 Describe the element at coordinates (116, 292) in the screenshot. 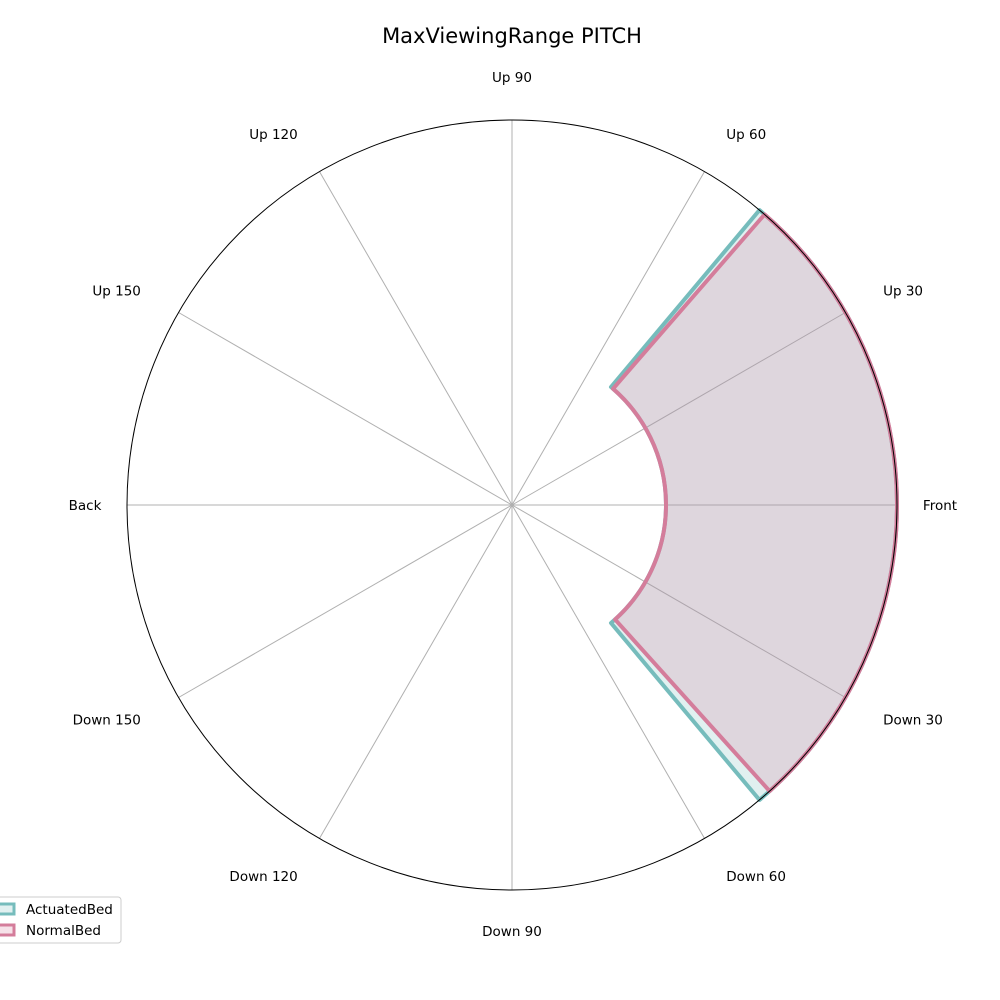

I see `angle-label: Up 150` at that location.